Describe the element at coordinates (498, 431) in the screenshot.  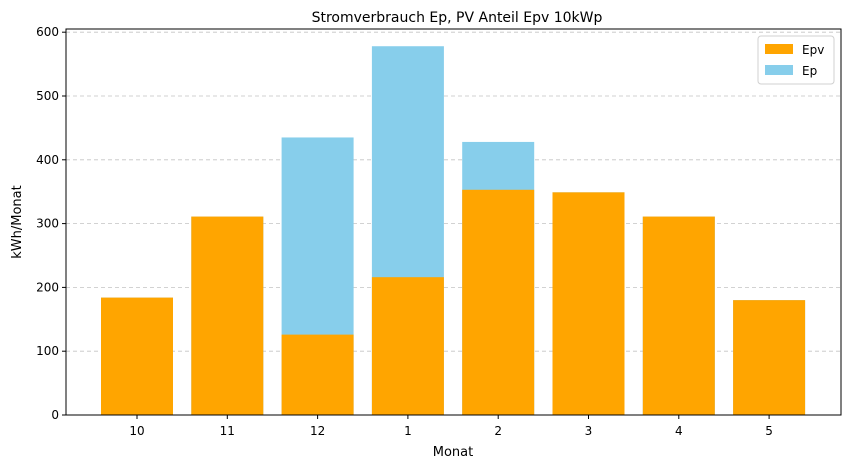
I see `x-tick-label: 2` at that location.